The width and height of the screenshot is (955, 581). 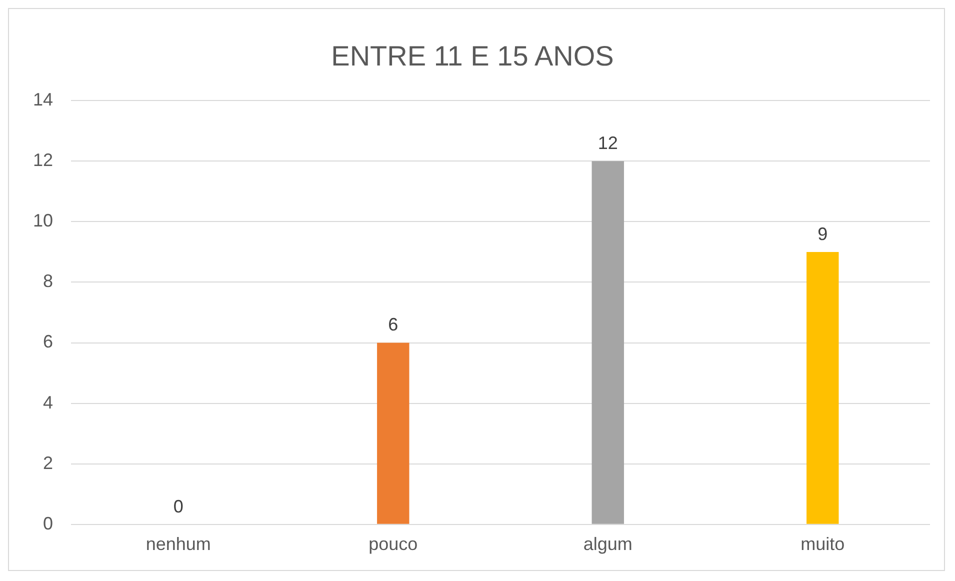 I want to click on y-tick-label: 8, so click(x=48, y=281).